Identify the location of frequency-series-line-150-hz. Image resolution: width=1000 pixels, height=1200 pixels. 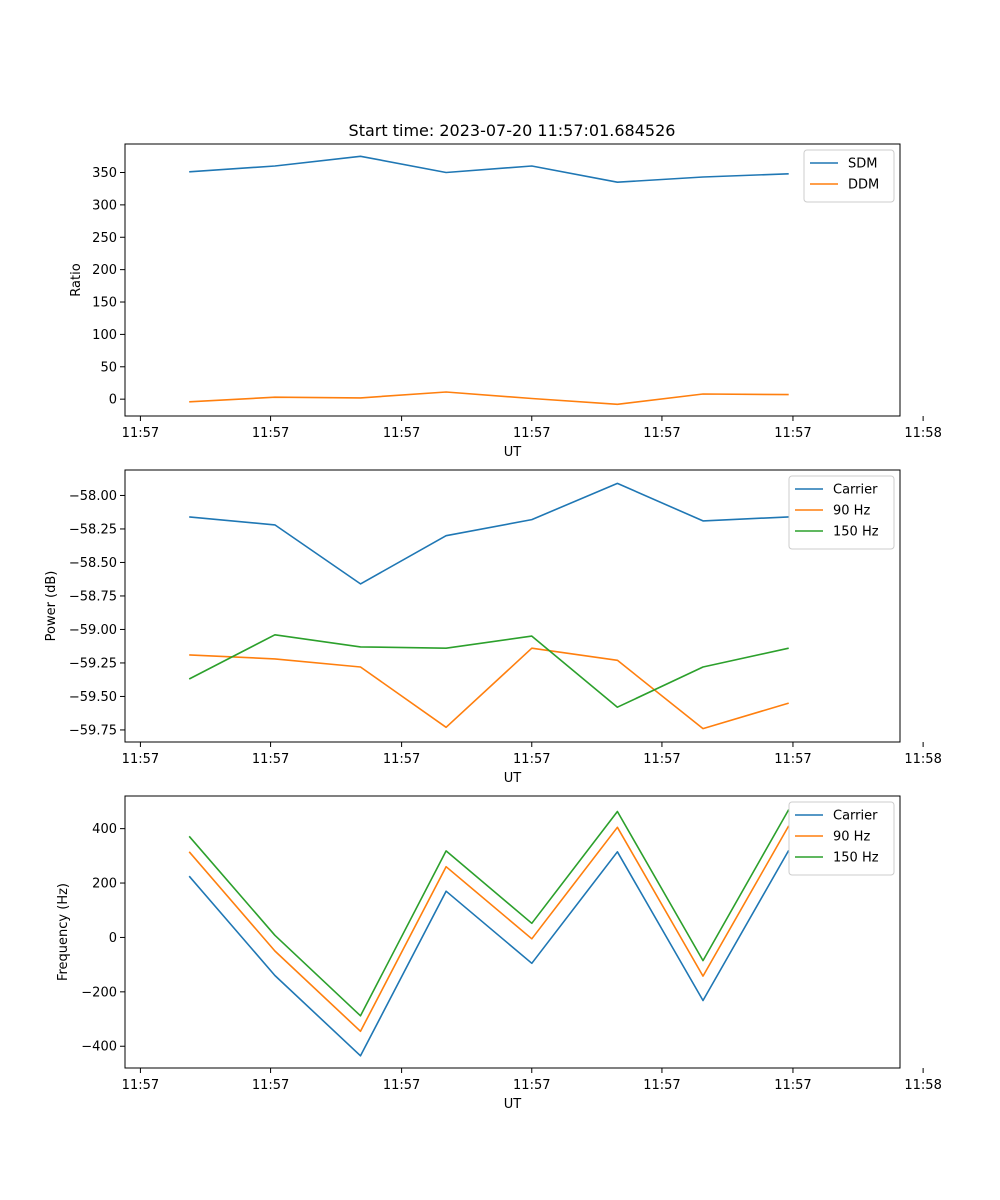
(489, 913).